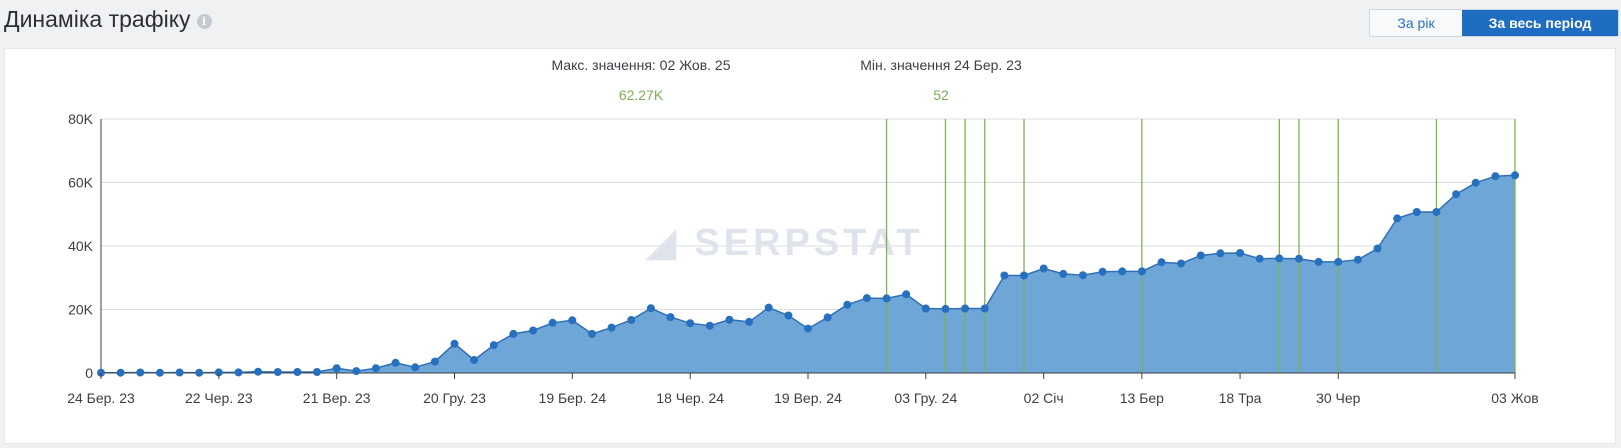  I want to click on x-tick-label: 03 Гру. 24, so click(925, 398).